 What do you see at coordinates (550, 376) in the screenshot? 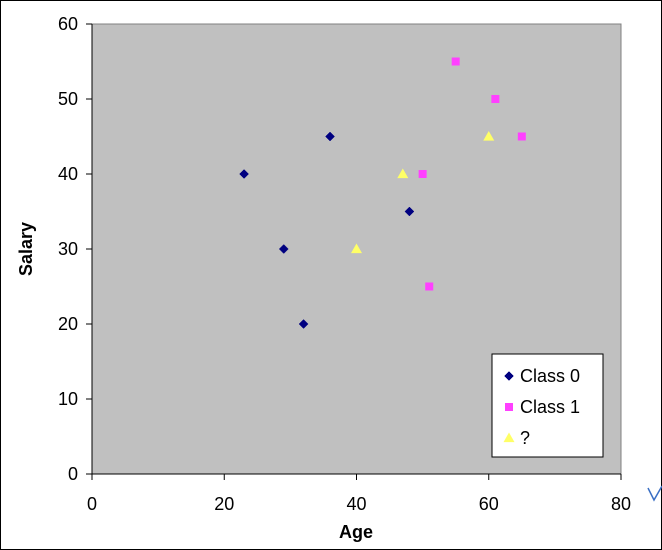
I see `legend-label: Class 0` at bounding box center [550, 376].